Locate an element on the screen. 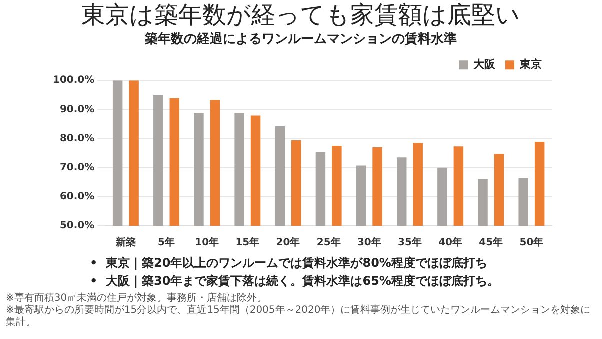 This screenshot has height=339, width=602. x-tick-label: 35年 is located at coordinates (410, 242).